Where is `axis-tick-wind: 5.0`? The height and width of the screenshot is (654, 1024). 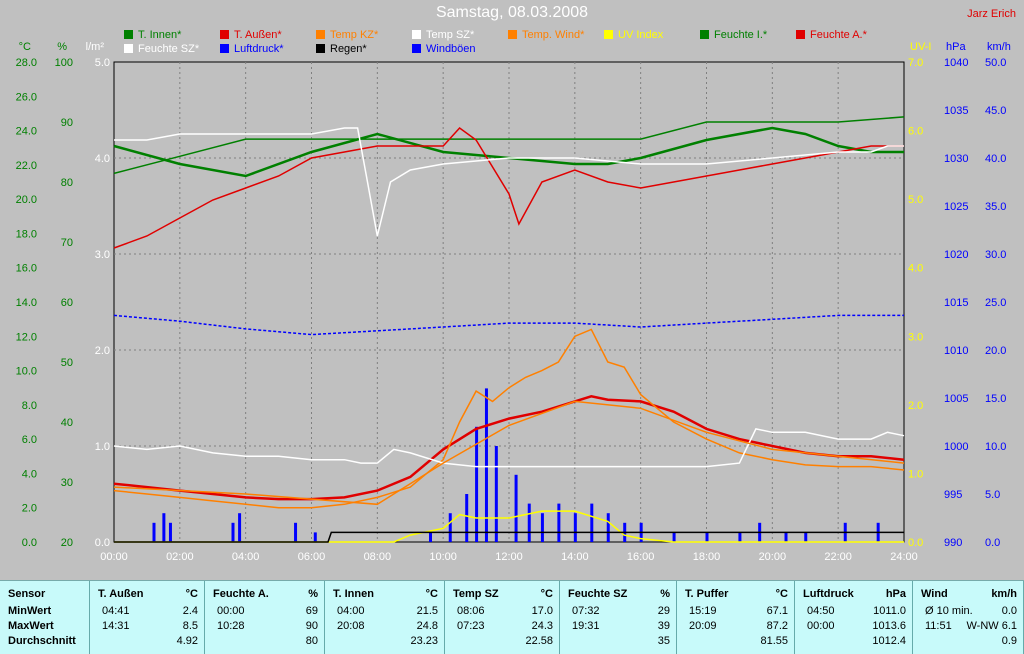 axis-tick-wind: 5.0 is located at coordinates (992, 495).